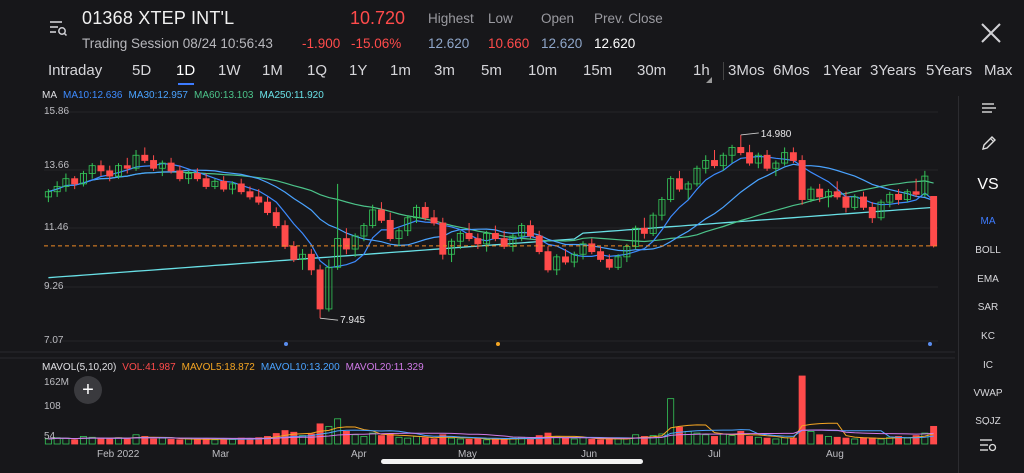 The width and height of the screenshot is (1024, 473). What do you see at coordinates (451, 18) in the screenshot?
I see `highest-label: Highest` at bounding box center [451, 18].